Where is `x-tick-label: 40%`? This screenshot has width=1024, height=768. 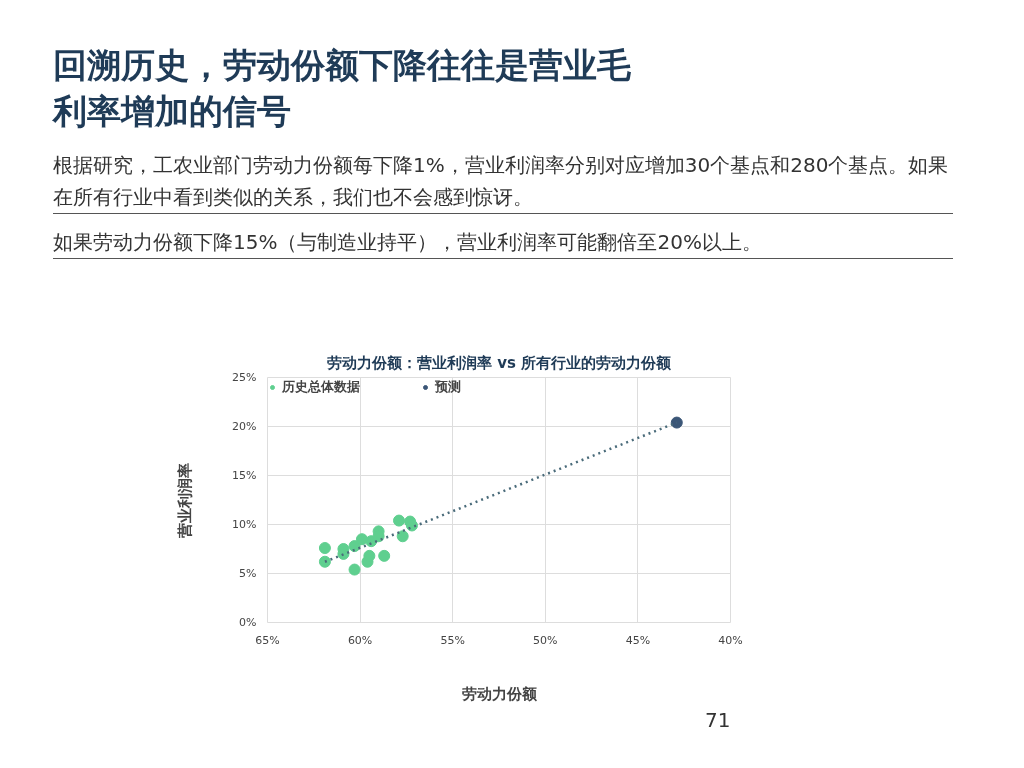 x-tick-label: 40% is located at coordinates (730, 640).